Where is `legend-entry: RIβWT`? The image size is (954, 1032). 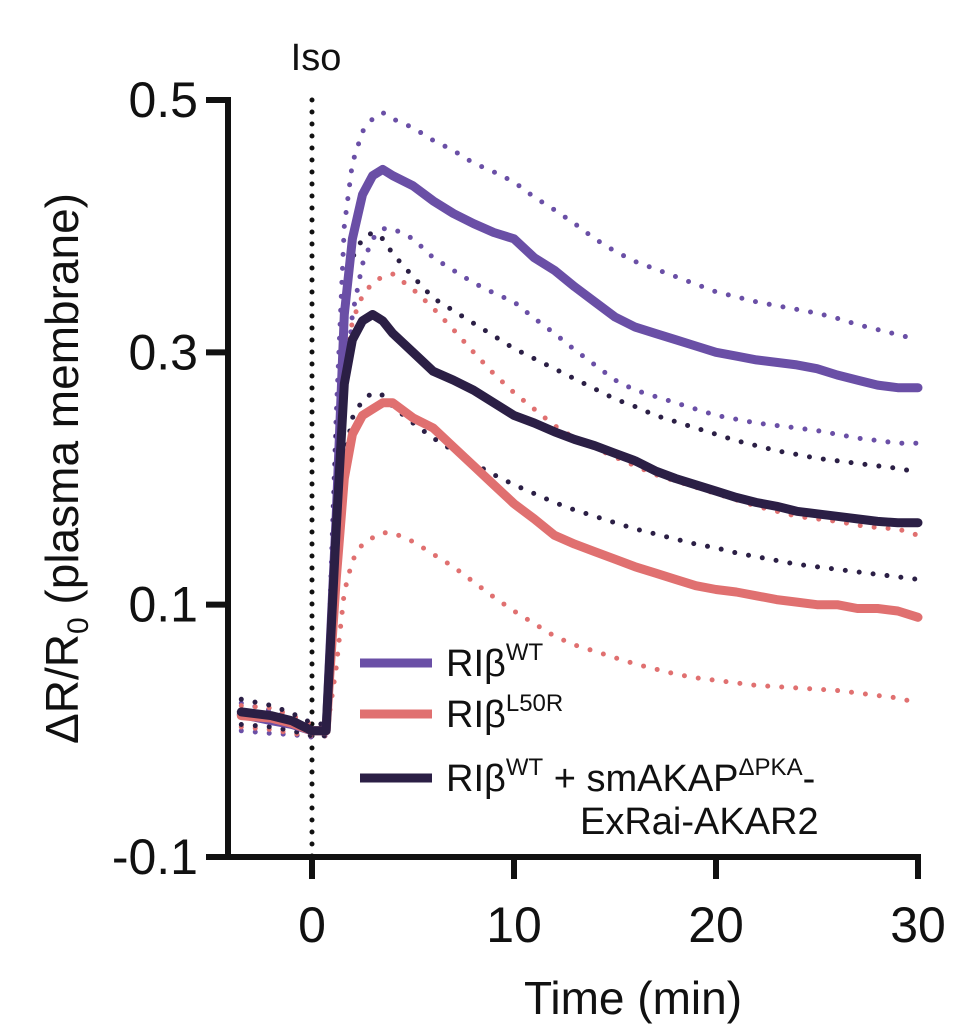
legend-entry: RIβWT is located at coordinates (452, 662).